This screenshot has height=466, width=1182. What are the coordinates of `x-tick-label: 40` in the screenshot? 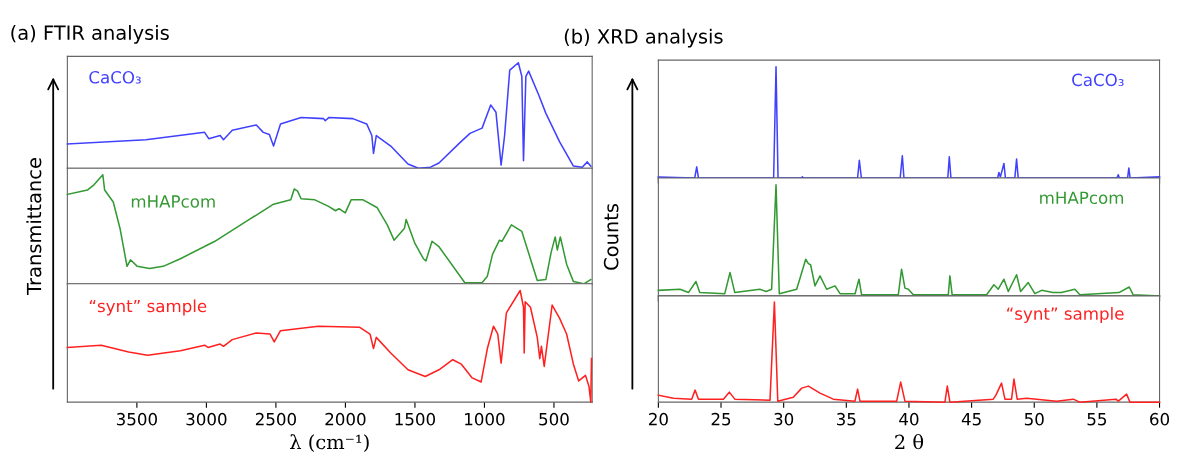 It's located at (909, 419).